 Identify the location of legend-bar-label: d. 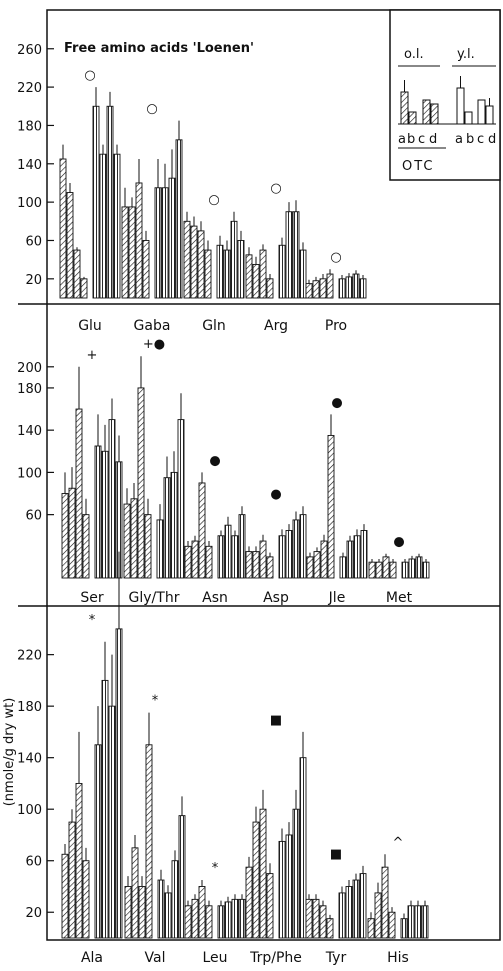
(433, 139).